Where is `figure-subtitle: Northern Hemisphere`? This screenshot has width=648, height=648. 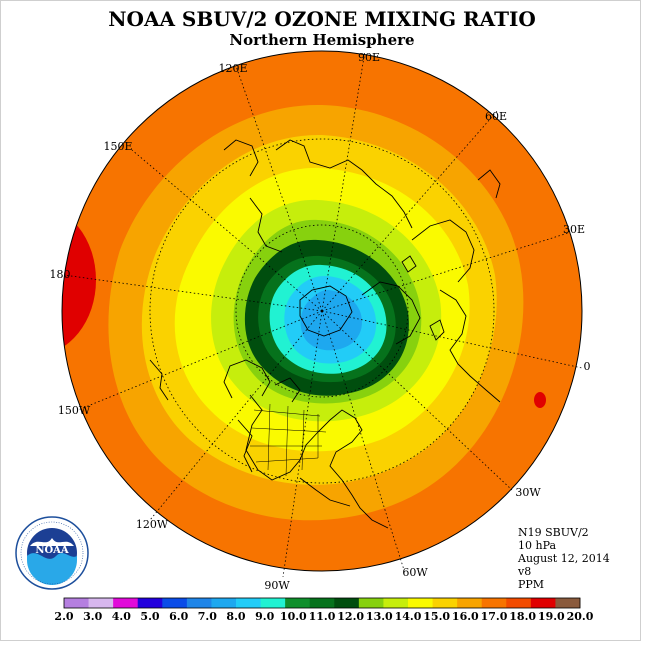
figure-subtitle: Northern Hemisphere is located at coordinates (321, 40).